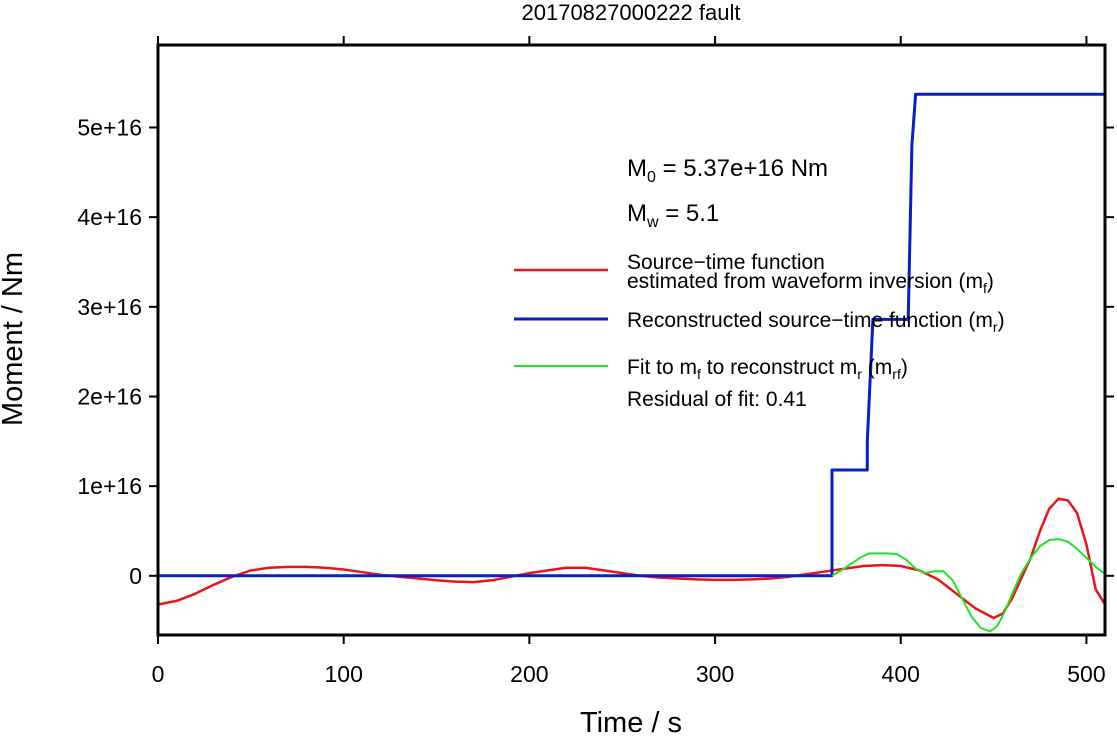  I want to click on x-axis-label: Time / s, so click(631, 721).